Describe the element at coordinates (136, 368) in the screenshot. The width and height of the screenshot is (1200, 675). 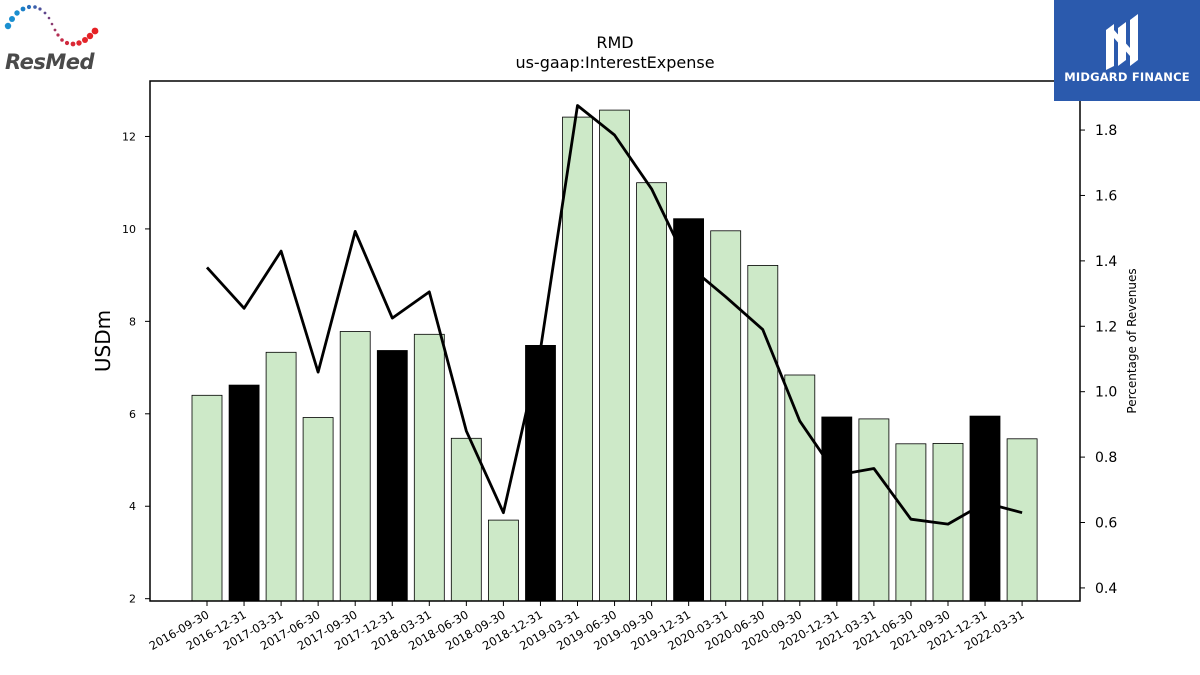
I see `y-axis: 2 4 6 8 10 12` at that location.